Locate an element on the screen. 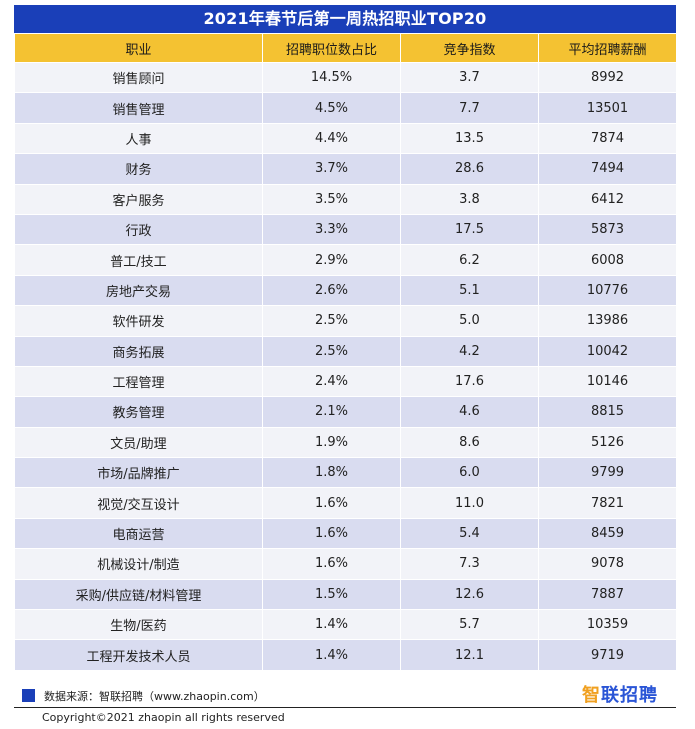  footer-divider is located at coordinates (345, 707).